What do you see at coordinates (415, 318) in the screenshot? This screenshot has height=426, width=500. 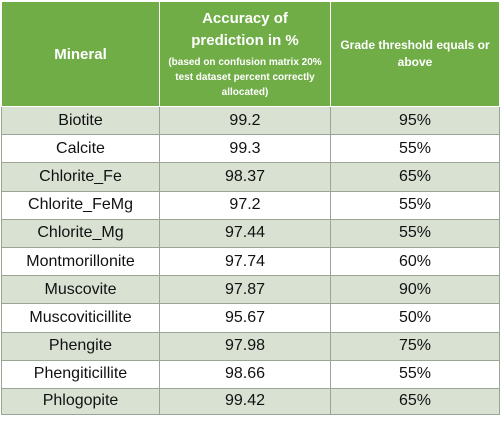 I see `cell-grade: 50%` at bounding box center [415, 318].